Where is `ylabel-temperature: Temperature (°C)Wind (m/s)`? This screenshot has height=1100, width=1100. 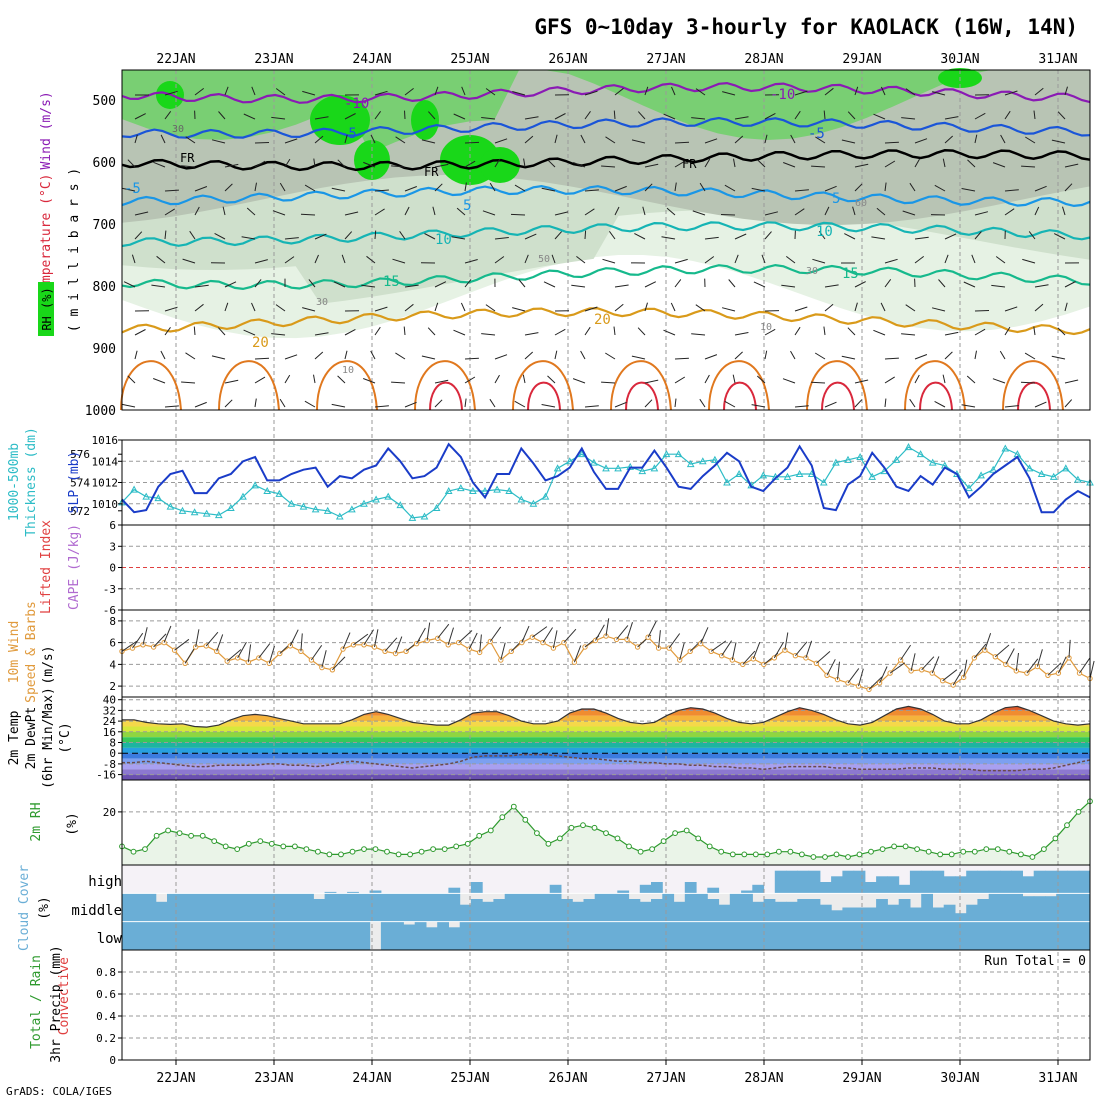 ylabel-temperature: Temperature (°C)Wind (m/s) is located at coordinates (46, 195).